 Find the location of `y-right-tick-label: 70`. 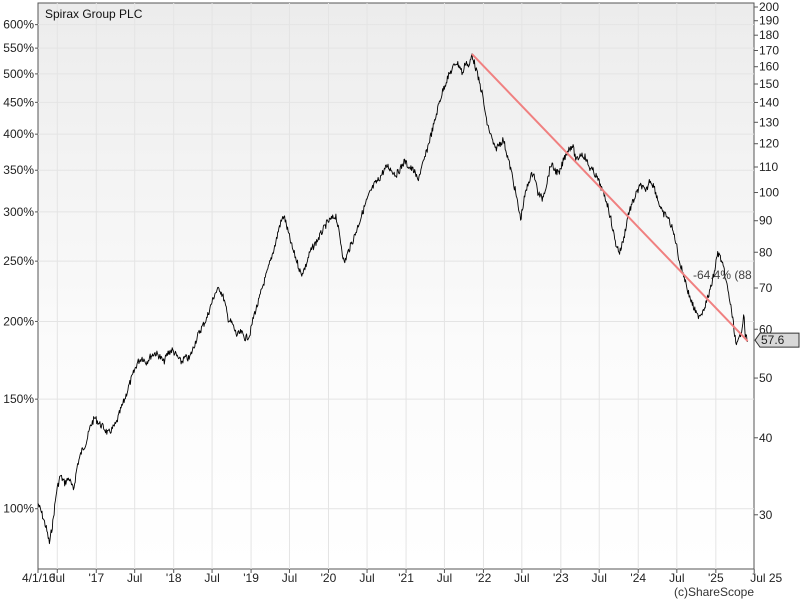

y-right-tick-label: 70 is located at coordinates (766, 288).